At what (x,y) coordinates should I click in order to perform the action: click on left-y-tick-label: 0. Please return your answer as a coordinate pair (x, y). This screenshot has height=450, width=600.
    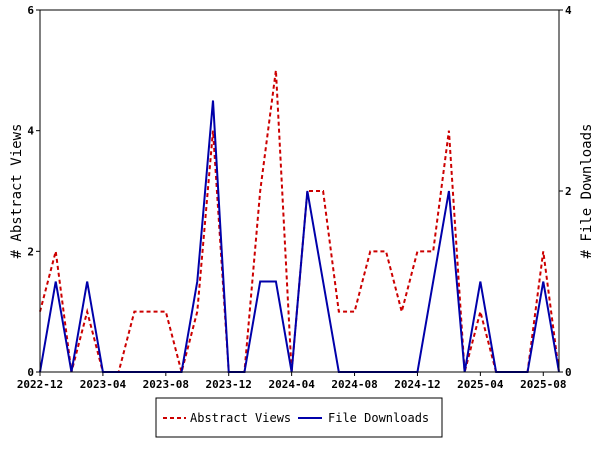
    Looking at the image, I should click on (30, 372).